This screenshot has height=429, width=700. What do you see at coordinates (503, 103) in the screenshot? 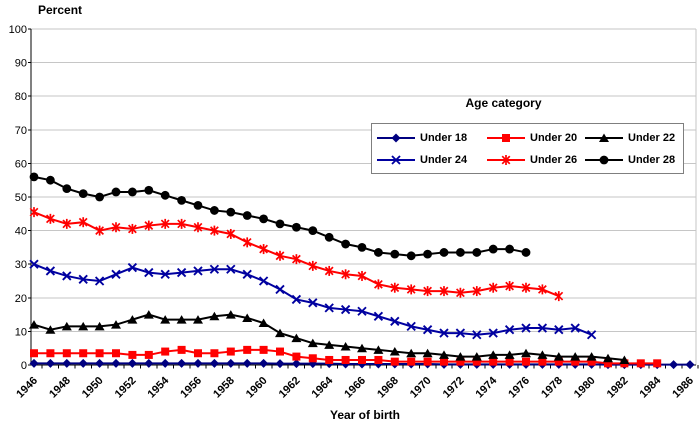
I see `legend-title: Age category` at bounding box center [503, 103].